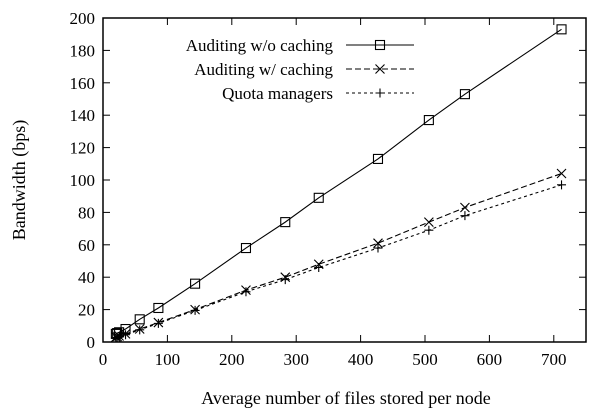  What do you see at coordinates (554, 359) in the screenshot?
I see `x-tick-label: 700` at bounding box center [554, 359].